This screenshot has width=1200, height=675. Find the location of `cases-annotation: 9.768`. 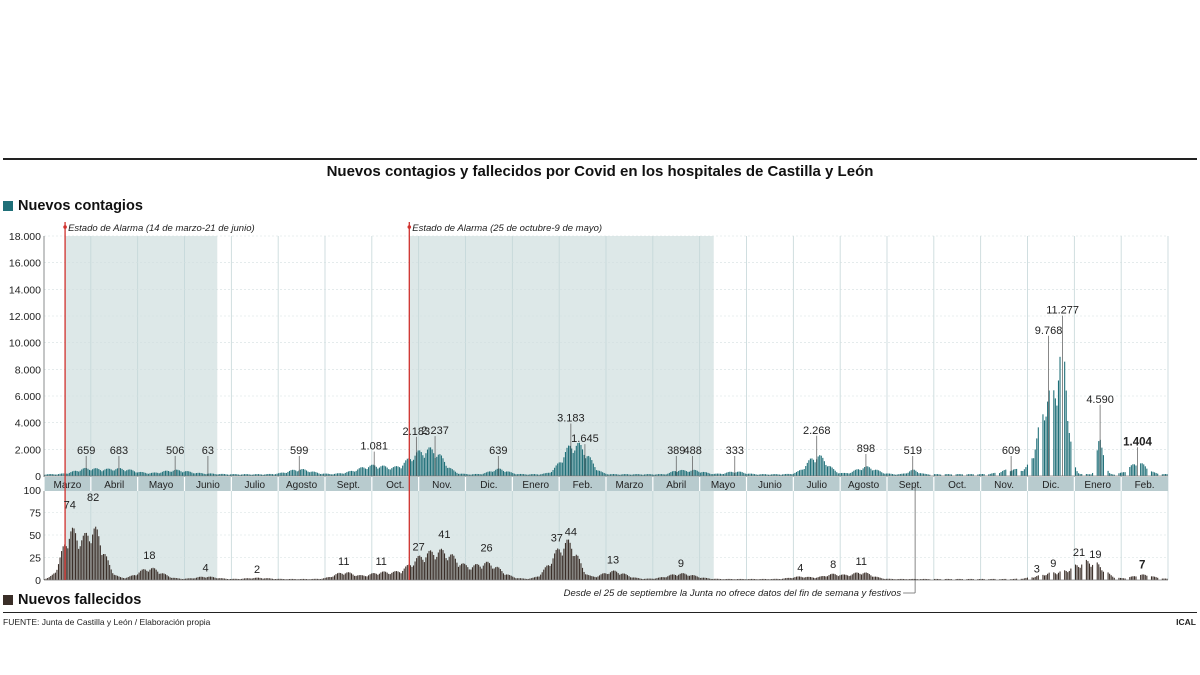

cases-annotation: 9.768 is located at coordinates (1049, 331).